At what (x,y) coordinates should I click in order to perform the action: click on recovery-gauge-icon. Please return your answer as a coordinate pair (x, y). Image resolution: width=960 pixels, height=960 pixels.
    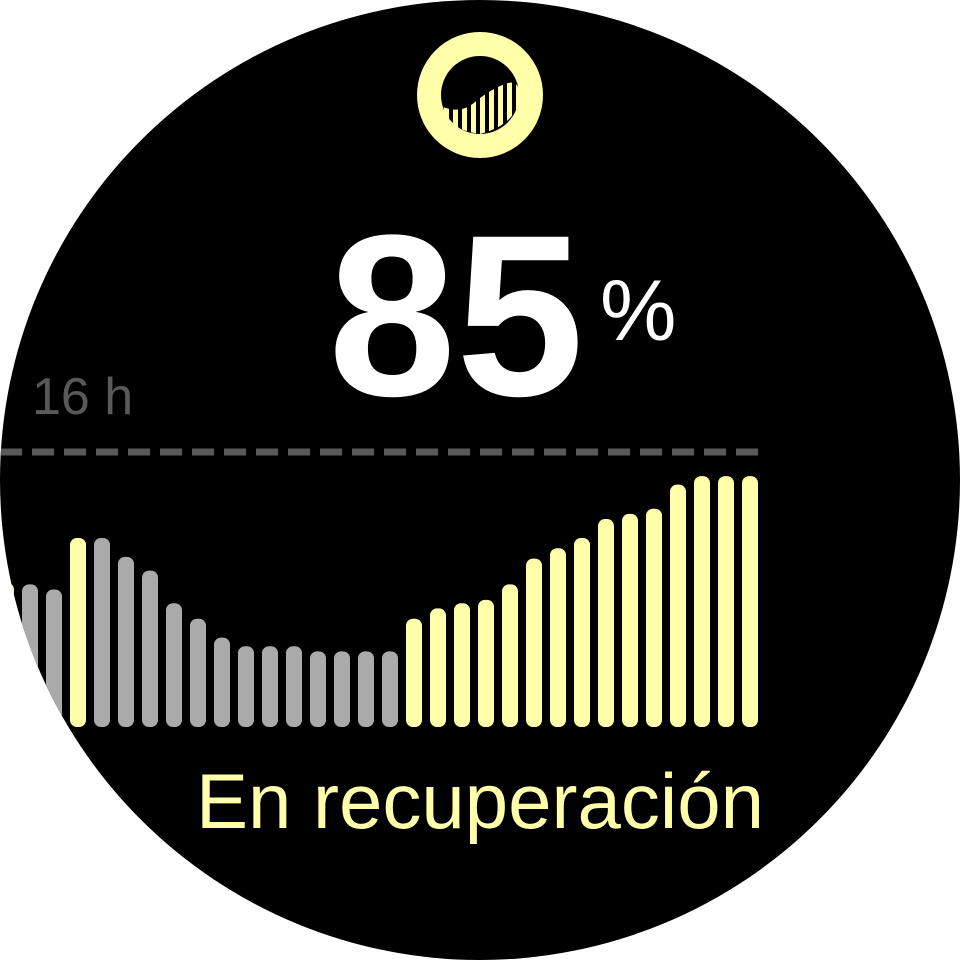
    Looking at the image, I should click on (480, 95).